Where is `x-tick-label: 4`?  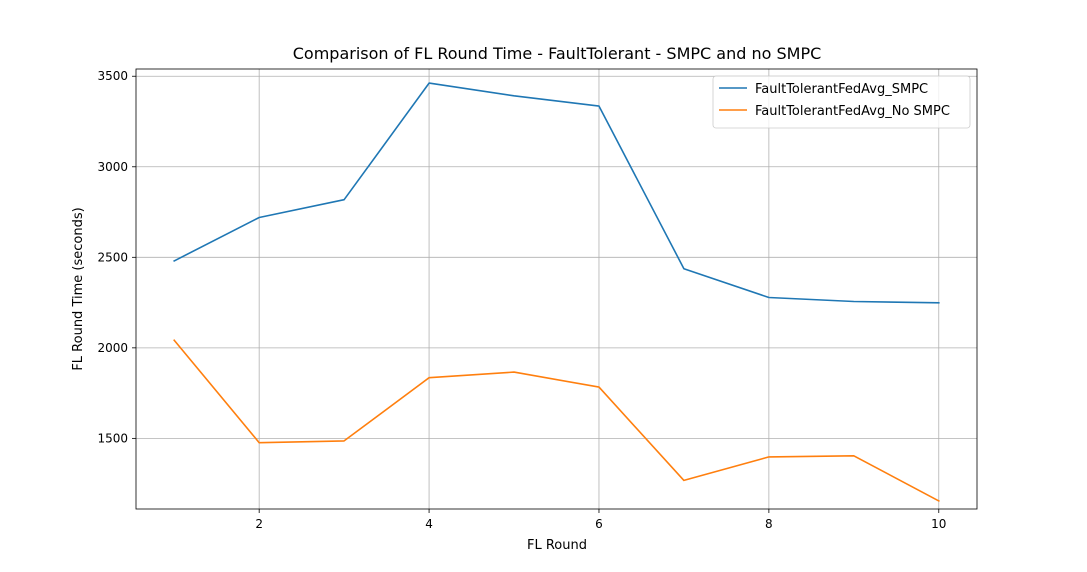 x-tick-label: 4 is located at coordinates (429, 524).